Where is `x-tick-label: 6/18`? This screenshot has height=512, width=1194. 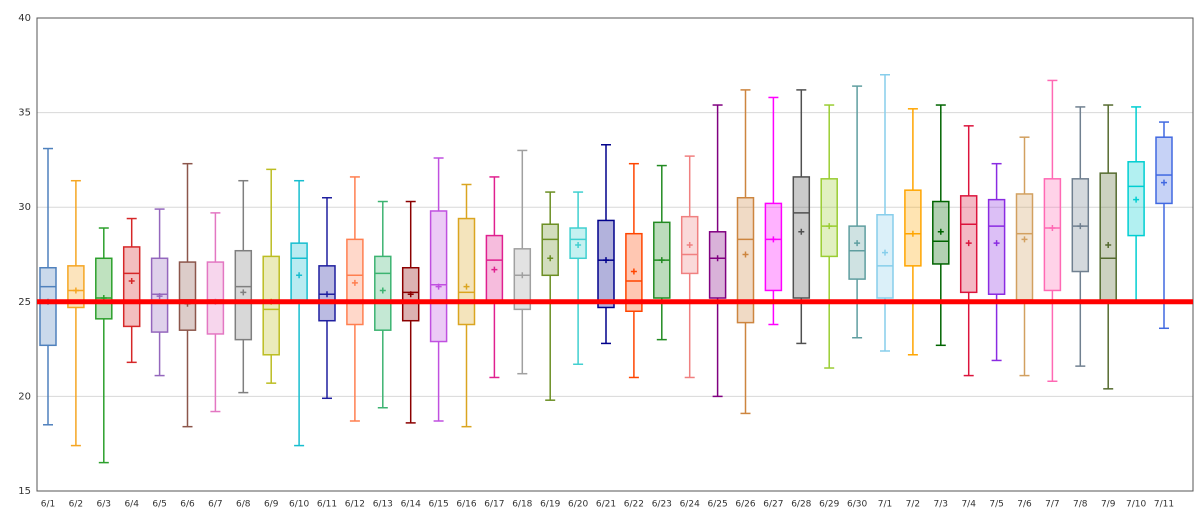
x-tick-label: 6/18 is located at coordinates (522, 505).